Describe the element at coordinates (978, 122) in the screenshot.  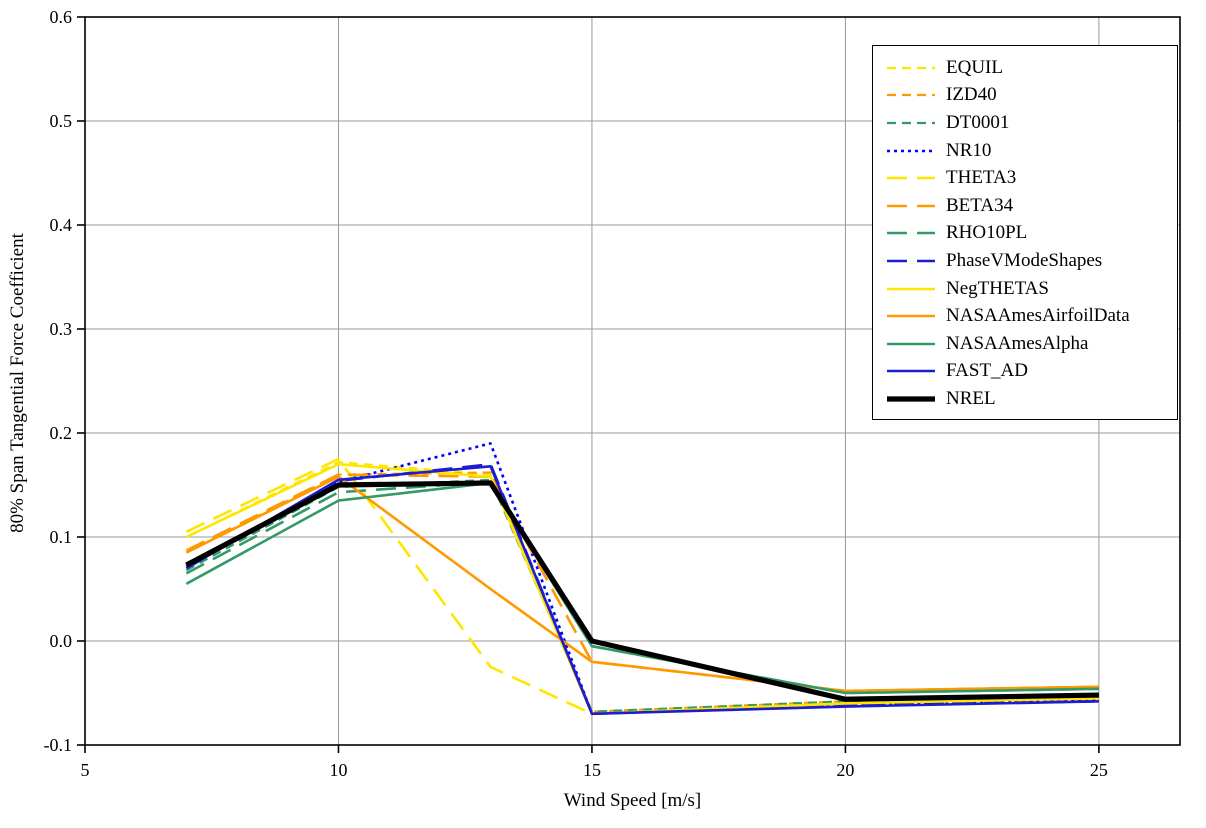
I see `legend-label: DT0001` at that location.